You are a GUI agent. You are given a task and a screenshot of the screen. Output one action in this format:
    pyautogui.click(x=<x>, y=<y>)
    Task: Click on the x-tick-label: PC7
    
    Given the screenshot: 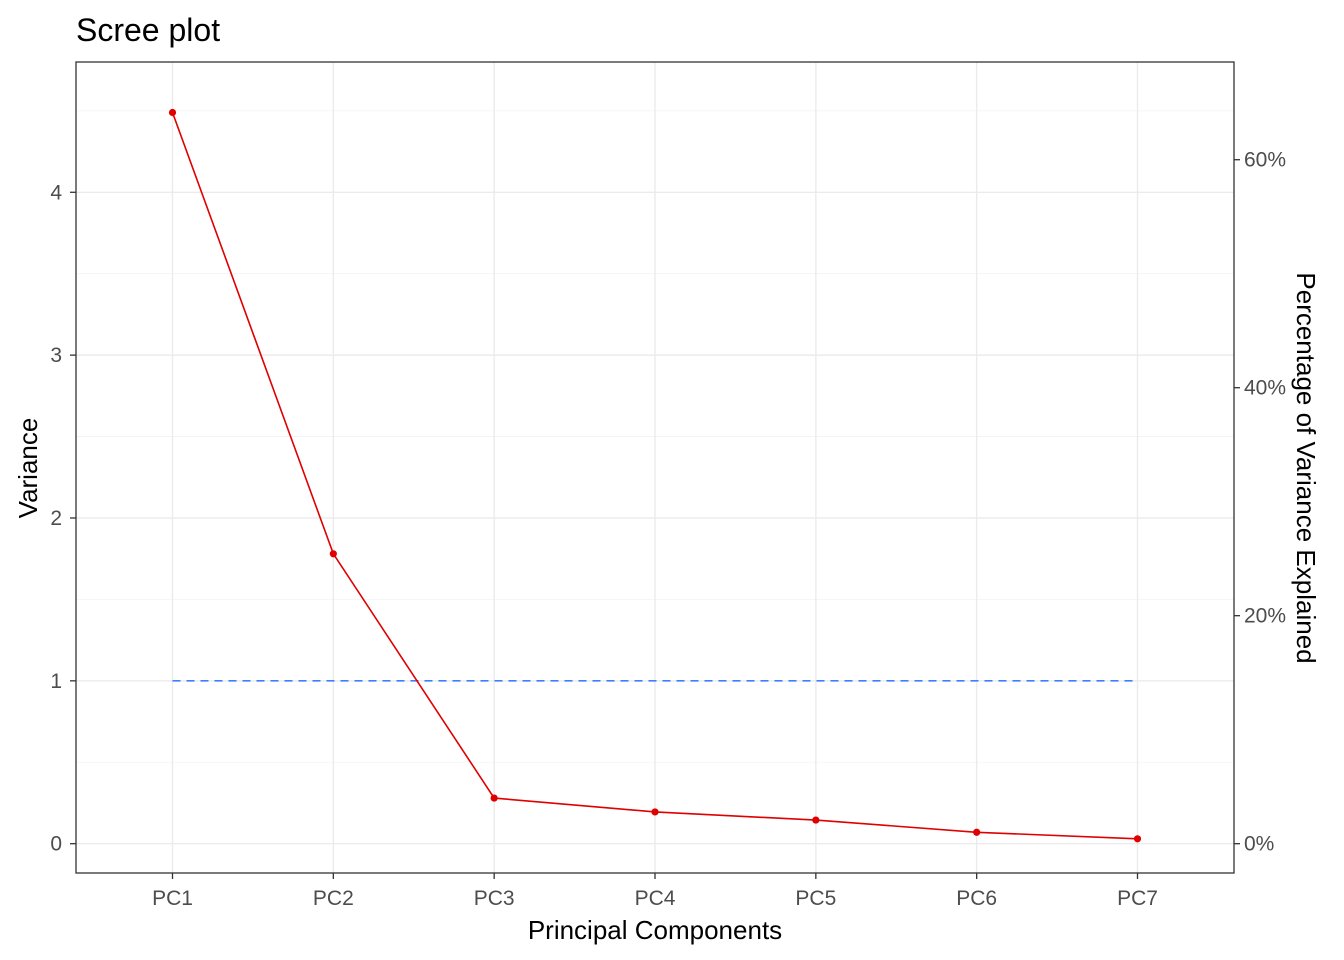 What is the action you would take?
    pyautogui.click(x=1137, y=898)
    